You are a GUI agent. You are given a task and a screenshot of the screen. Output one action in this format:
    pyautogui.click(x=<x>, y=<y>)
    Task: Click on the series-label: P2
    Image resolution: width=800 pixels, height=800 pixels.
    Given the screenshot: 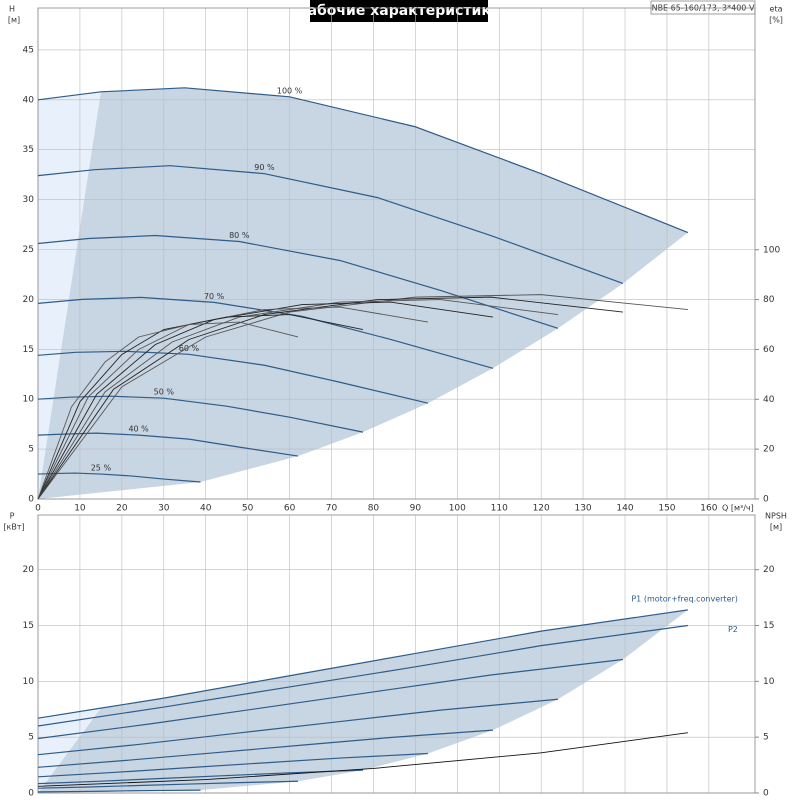 What is the action you would take?
    pyautogui.click(x=733, y=629)
    